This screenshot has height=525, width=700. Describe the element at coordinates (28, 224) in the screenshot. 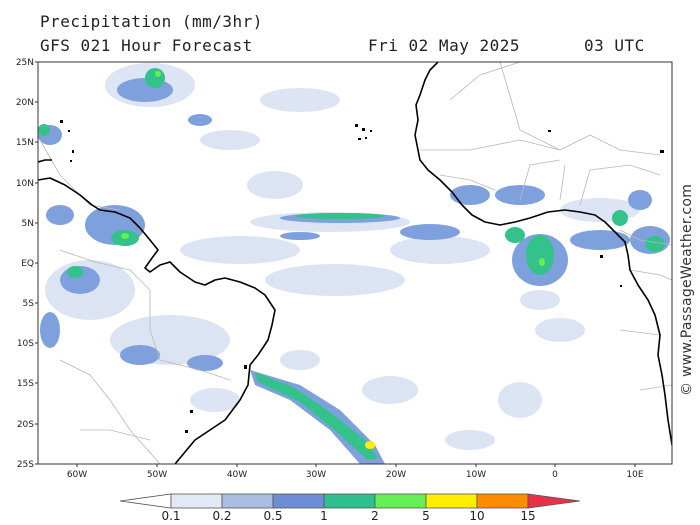

I see `lat-label: 5N` at that location.